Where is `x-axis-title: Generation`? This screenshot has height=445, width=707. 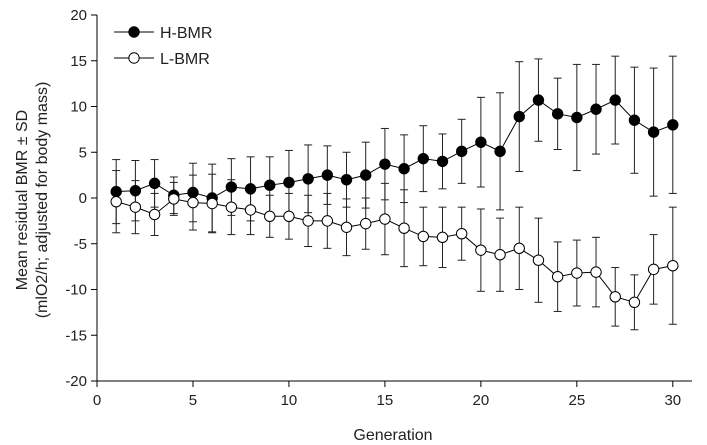
x-axis-title: Generation is located at coordinates (392, 435).